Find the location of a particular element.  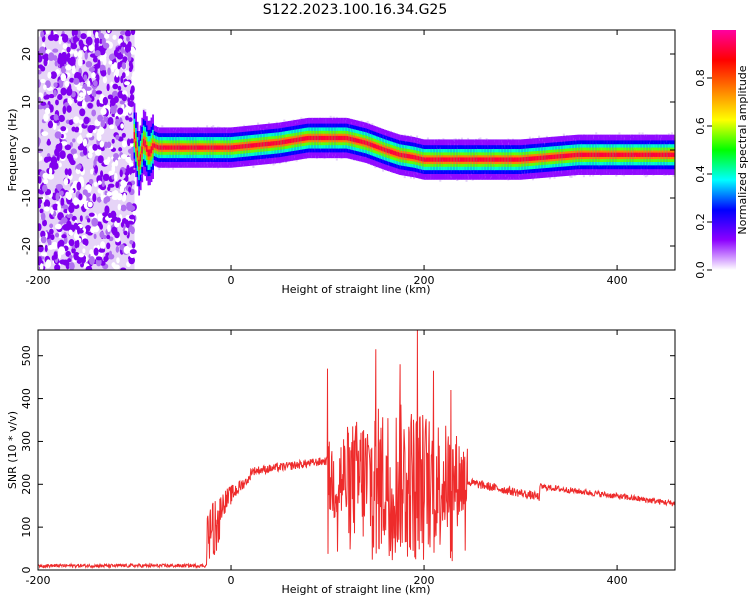

snr-y-tick-label: 300 is located at coordinates (26, 441).